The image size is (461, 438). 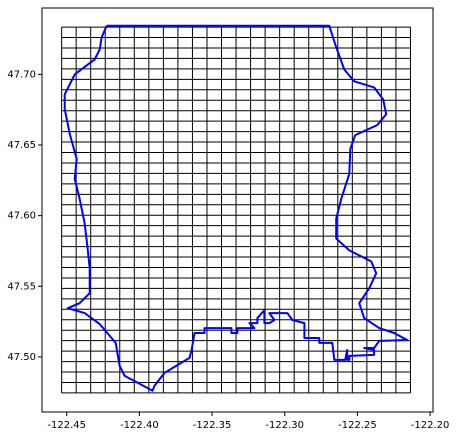 I want to click on y-tick-label: 47.55, so click(x=21, y=286).